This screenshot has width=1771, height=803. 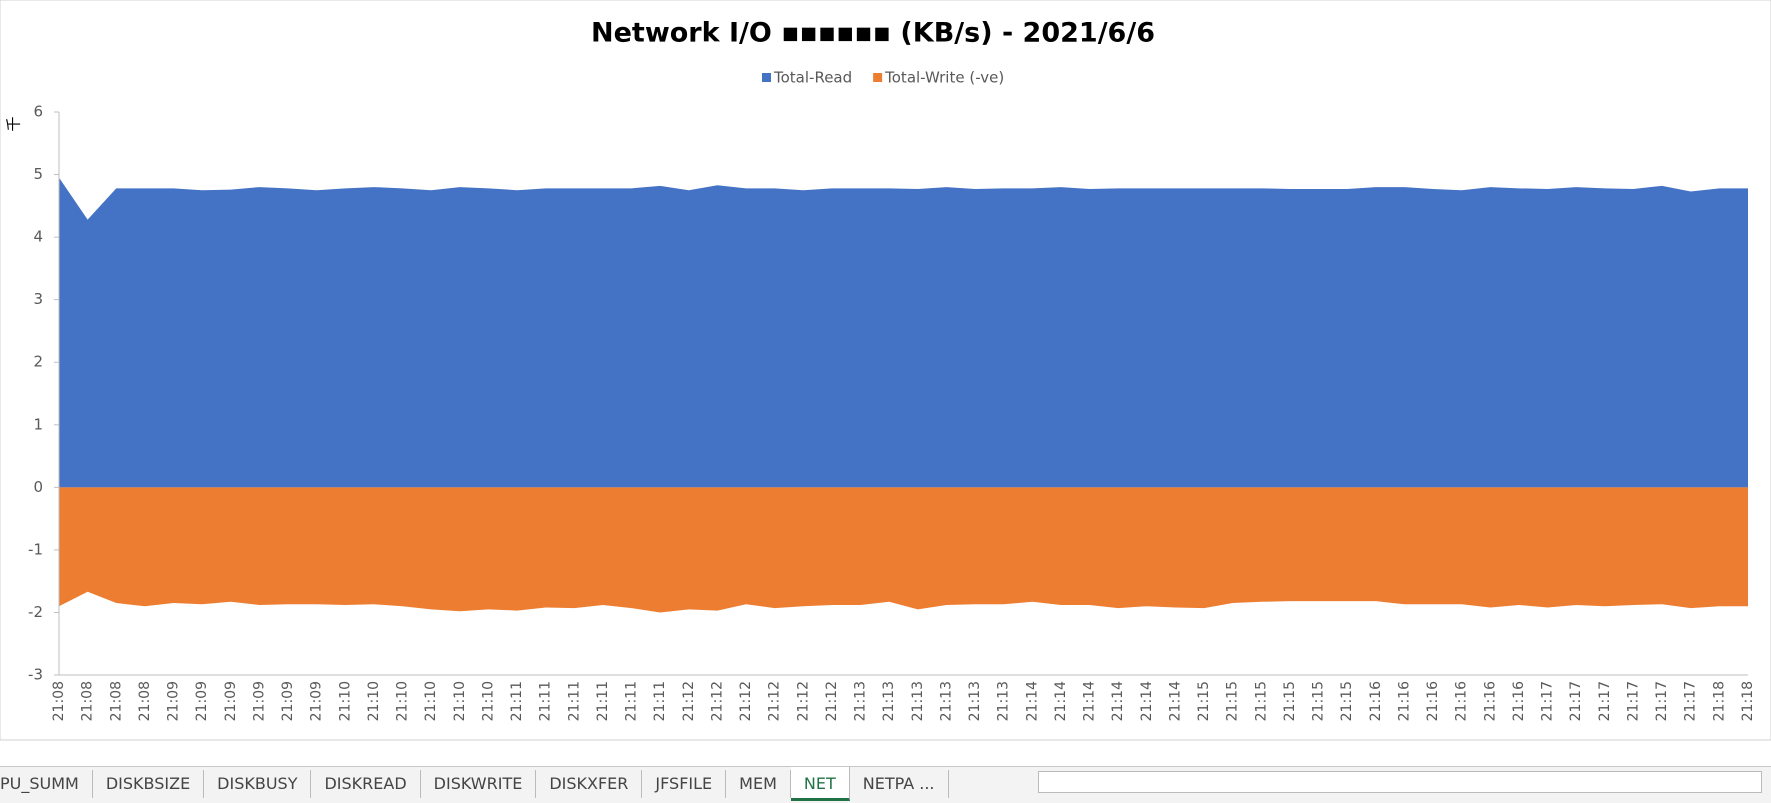 What do you see at coordinates (479, 784) in the screenshot?
I see `sheet-tab: DISKWRITE` at bounding box center [479, 784].